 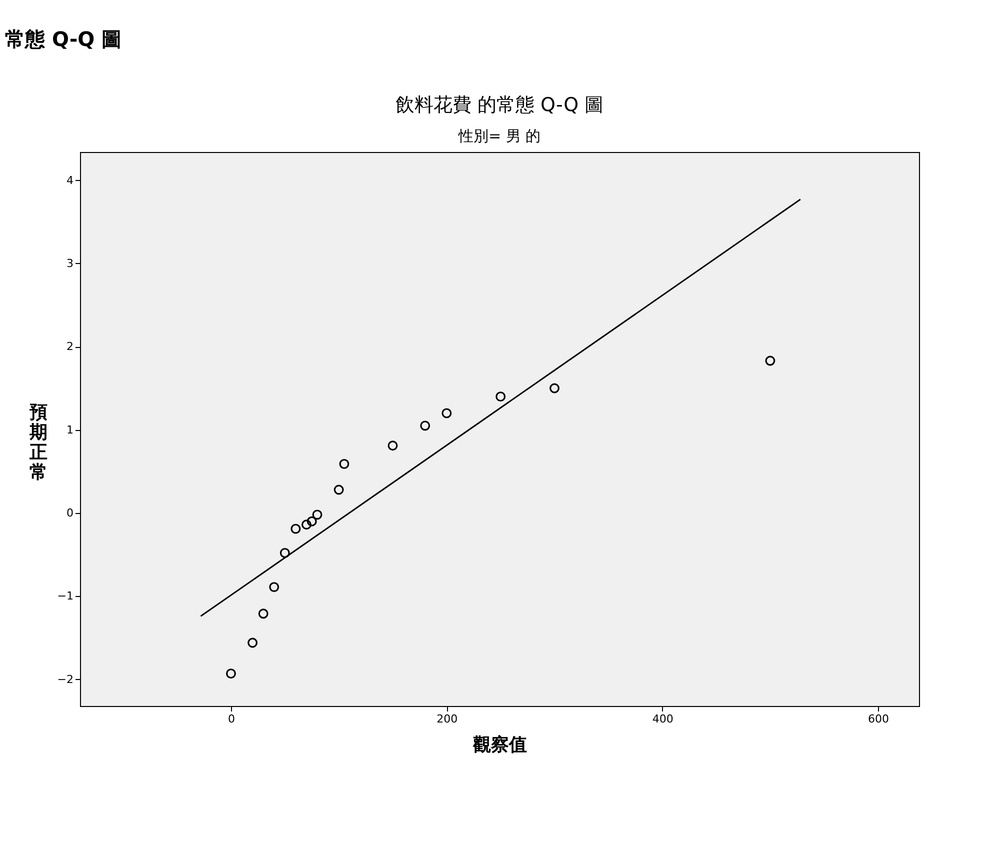 What do you see at coordinates (663, 719) in the screenshot?
I see `x-tick-label: 400` at bounding box center [663, 719].